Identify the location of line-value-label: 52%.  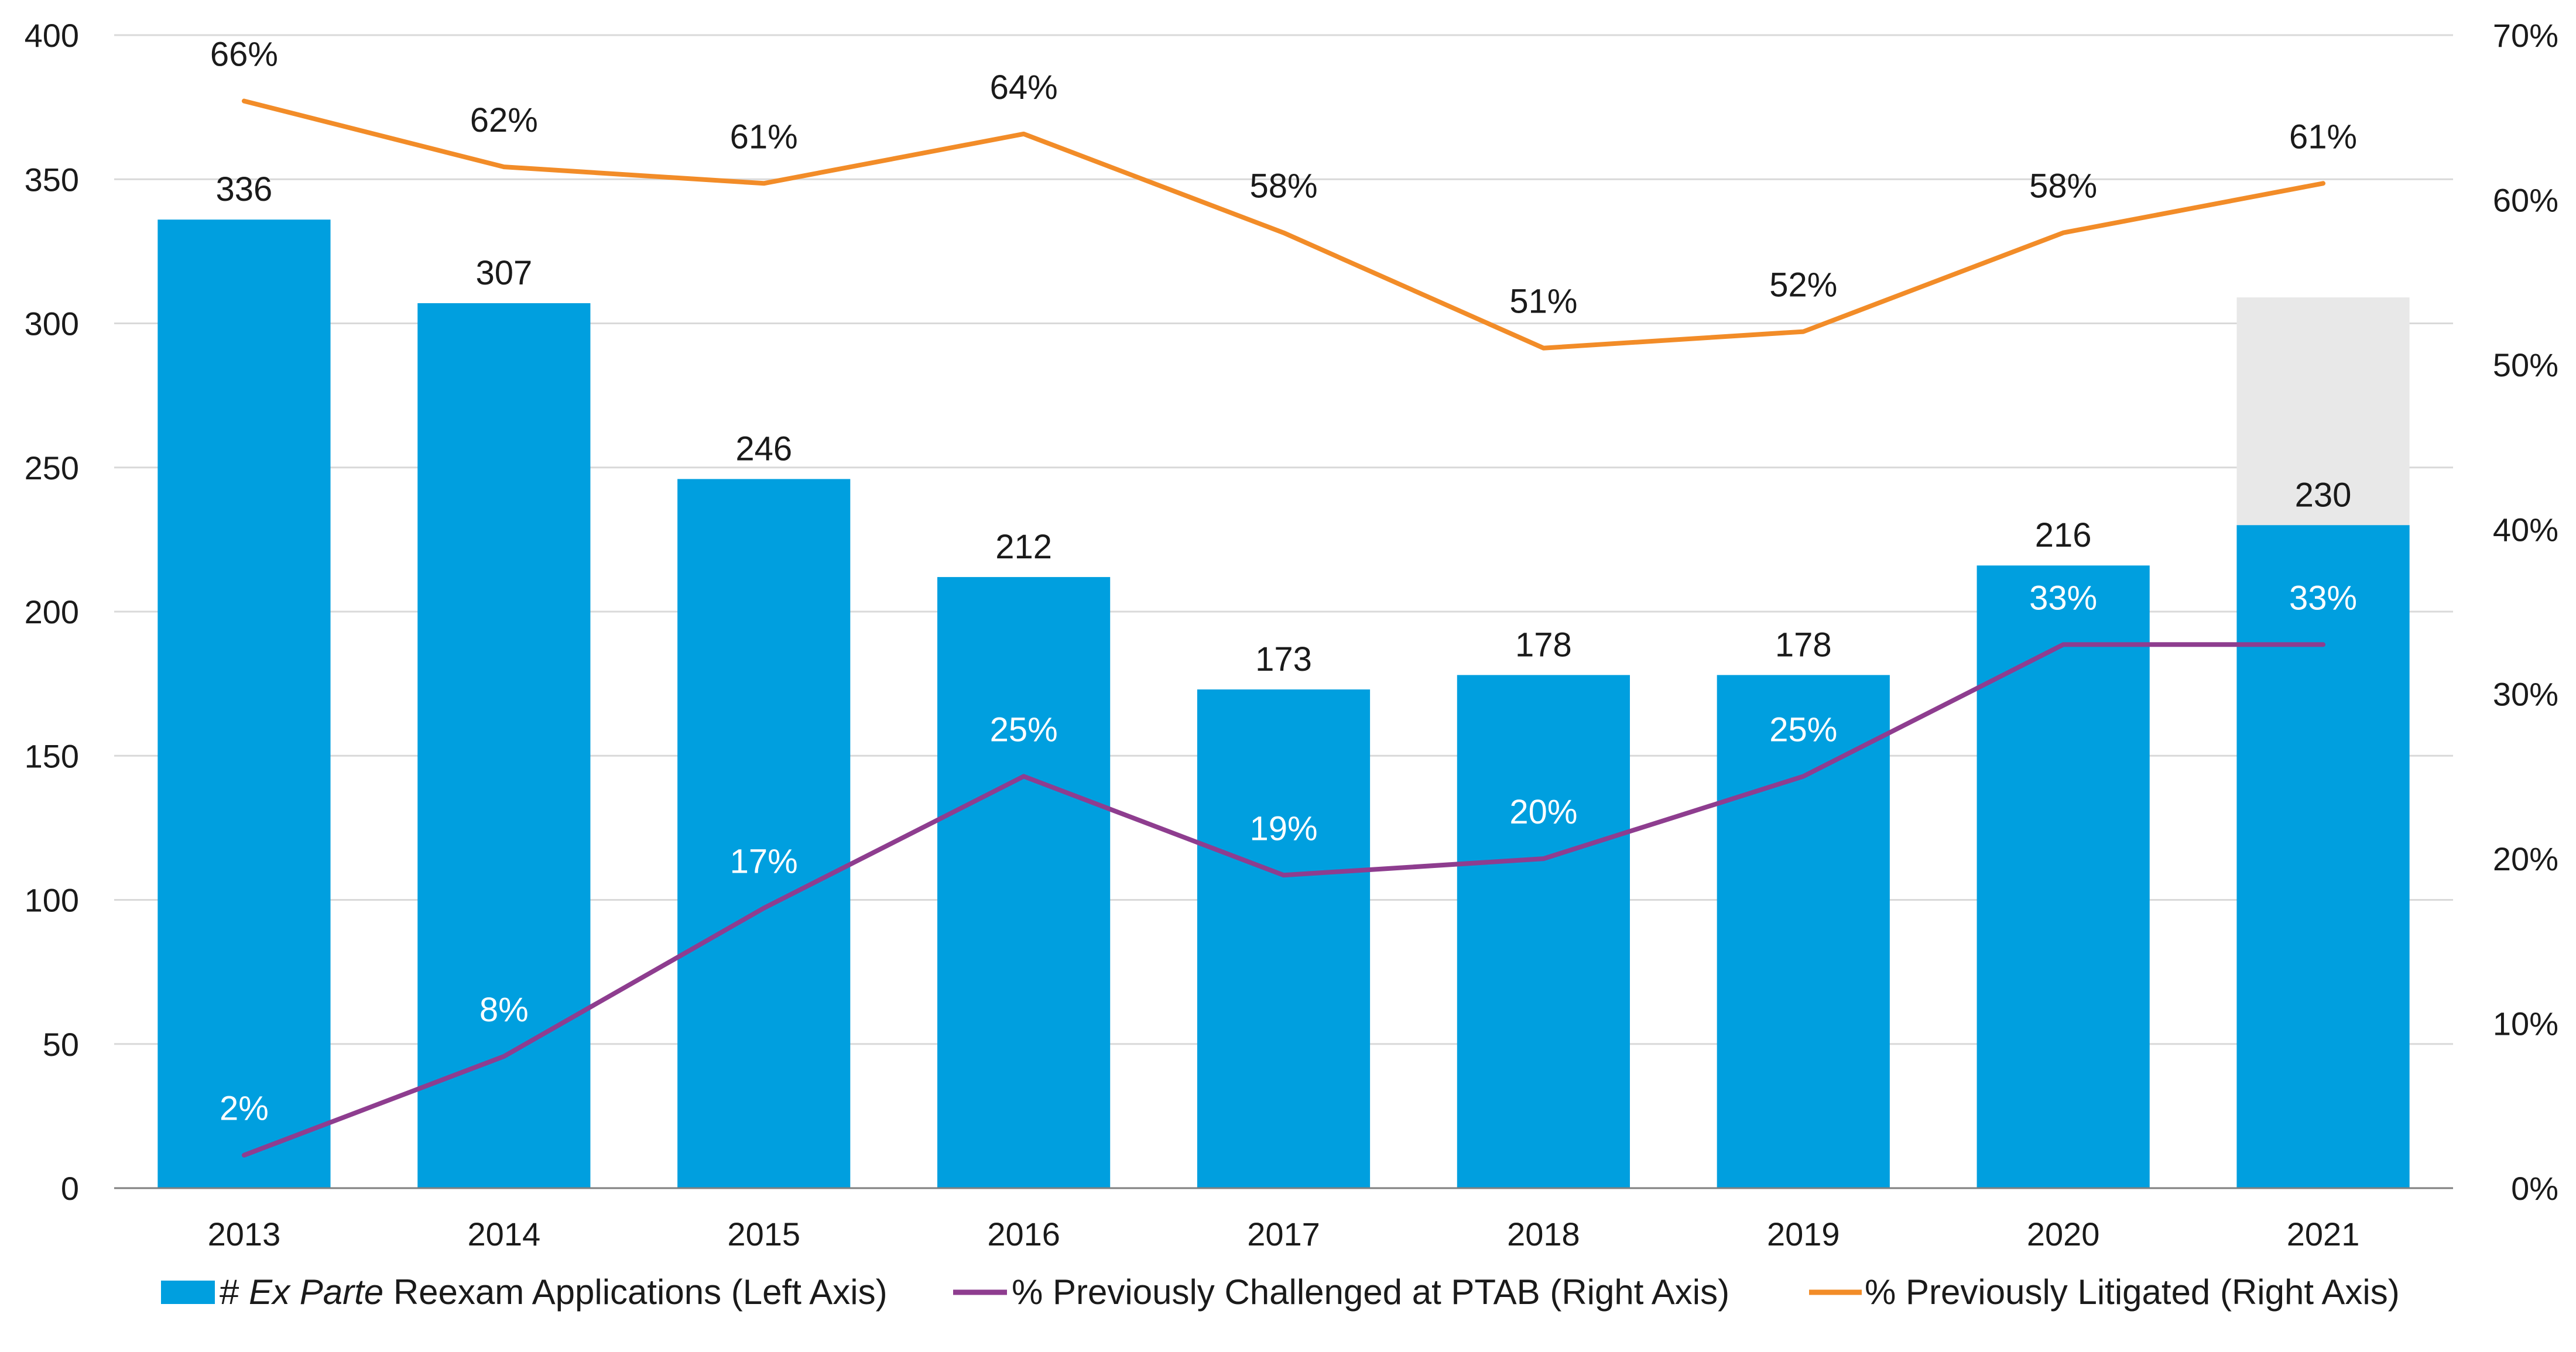
(1803, 285).